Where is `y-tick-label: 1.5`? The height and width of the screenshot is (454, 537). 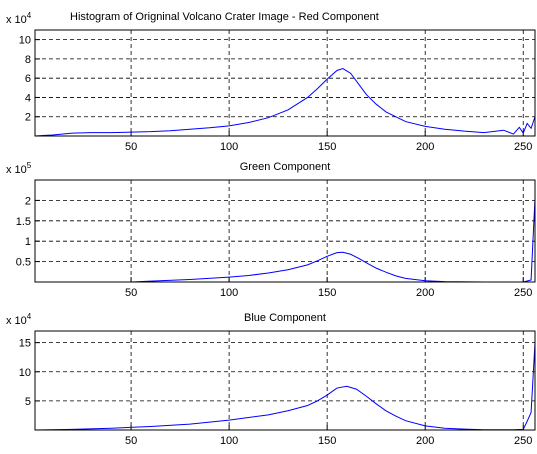
y-tick-label: 1.5 is located at coordinates (23, 222).